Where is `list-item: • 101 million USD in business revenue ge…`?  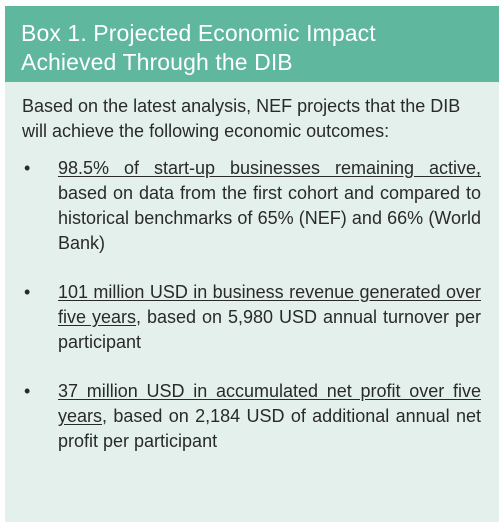 list-item: • 101 million USD in business revenue ge… is located at coordinates (251, 317).